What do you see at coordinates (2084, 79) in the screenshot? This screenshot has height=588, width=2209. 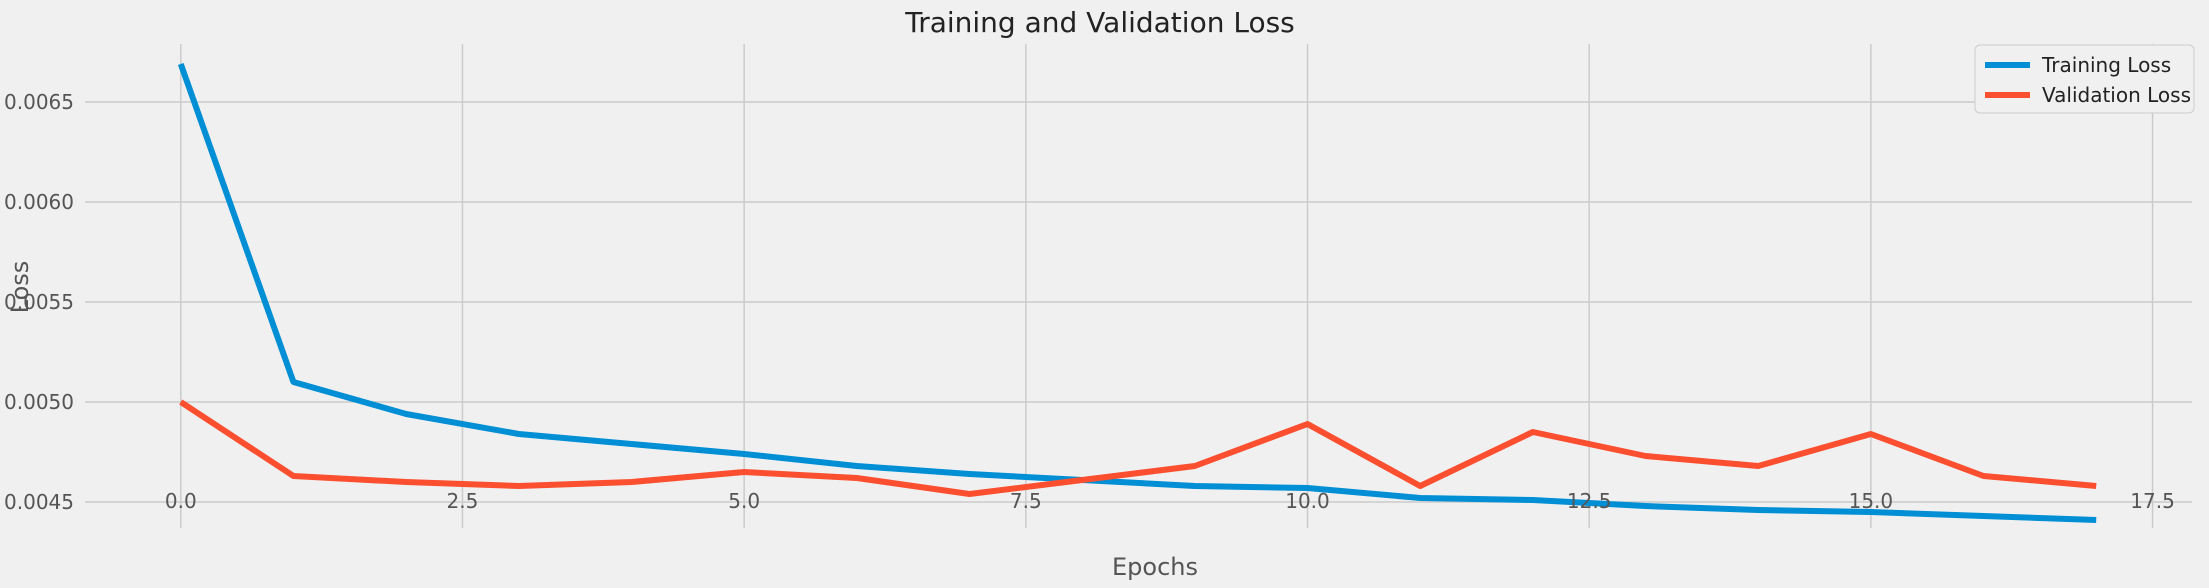 I see `legend: Training Loss Validation Loss` at bounding box center [2084, 79].